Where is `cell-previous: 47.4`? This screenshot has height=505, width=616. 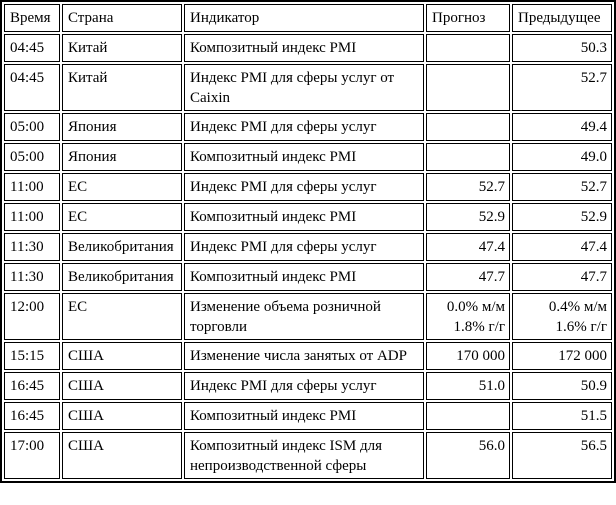 cell-previous: 47.4 is located at coordinates (562, 247).